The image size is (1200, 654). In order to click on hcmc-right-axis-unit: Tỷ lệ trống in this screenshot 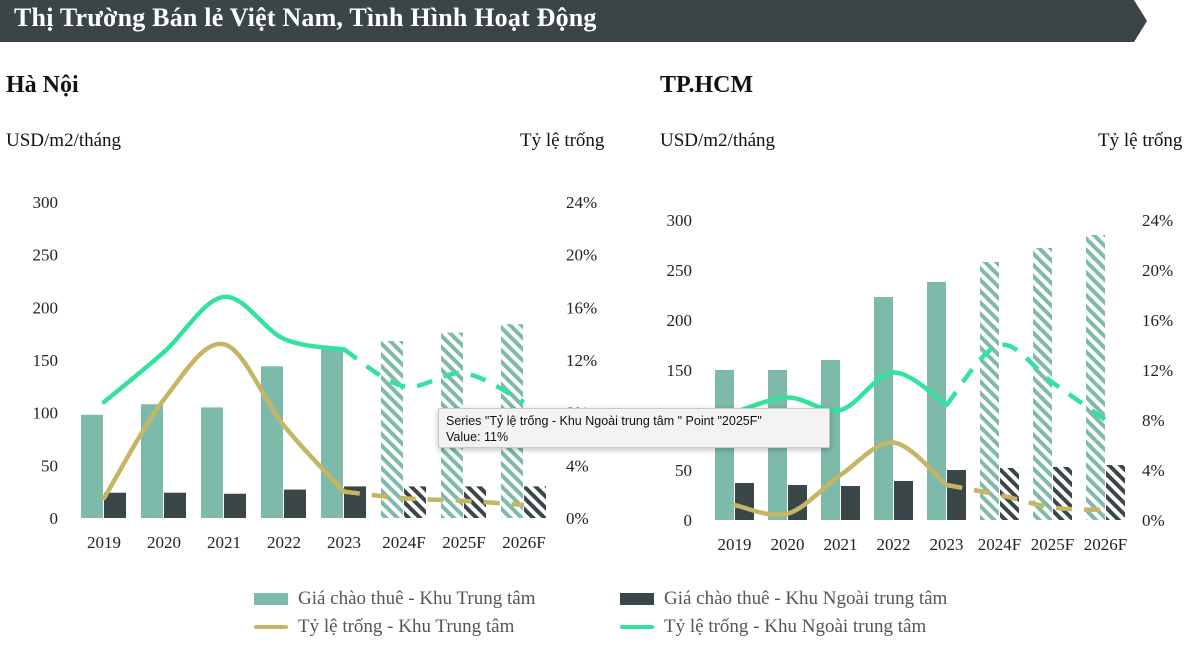, I will do `click(1140, 140)`.